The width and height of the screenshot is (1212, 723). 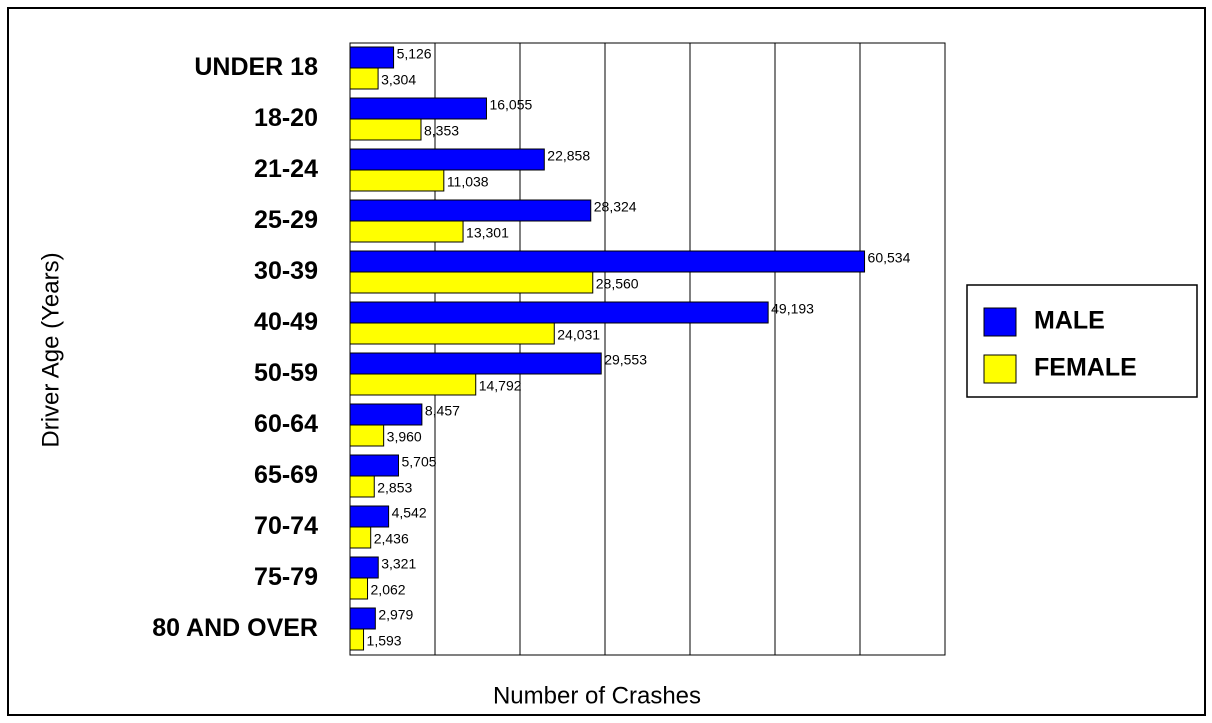 What do you see at coordinates (286, 118) in the screenshot?
I see `y-tick-label: 18-20` at bounding box center [286, 118].